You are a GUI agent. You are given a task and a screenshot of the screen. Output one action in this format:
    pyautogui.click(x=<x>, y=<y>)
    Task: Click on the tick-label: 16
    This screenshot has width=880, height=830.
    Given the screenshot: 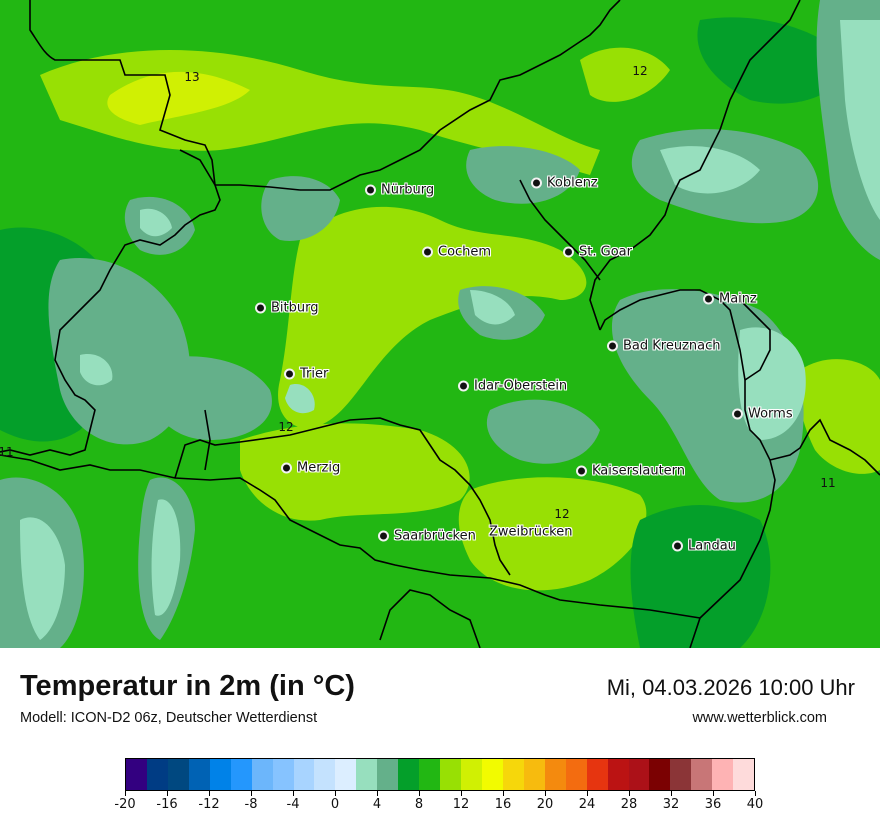 What is the action you would take?
    pyautogui.click(x=503, y=804)
    